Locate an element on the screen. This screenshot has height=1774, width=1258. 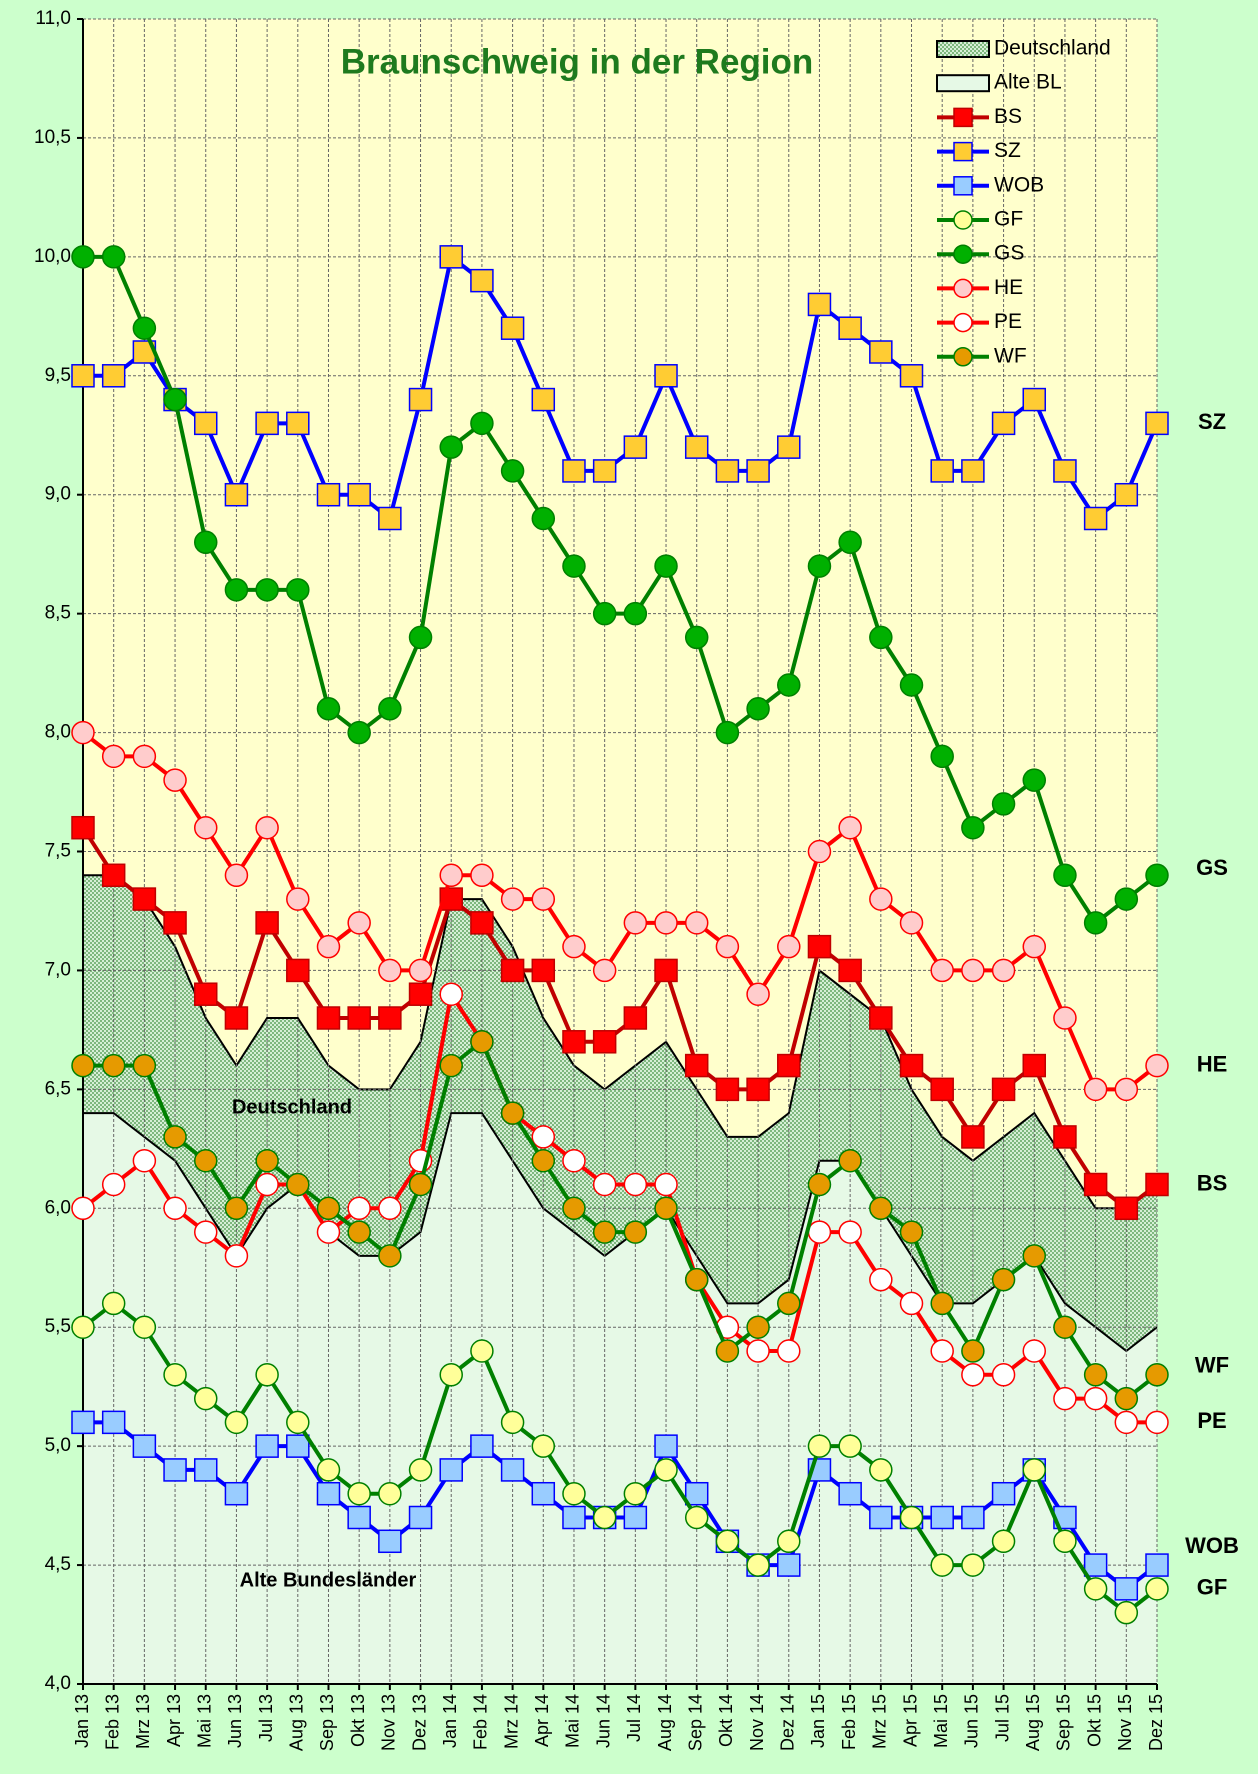
legend-swatch is located at coordinates (963, 49).